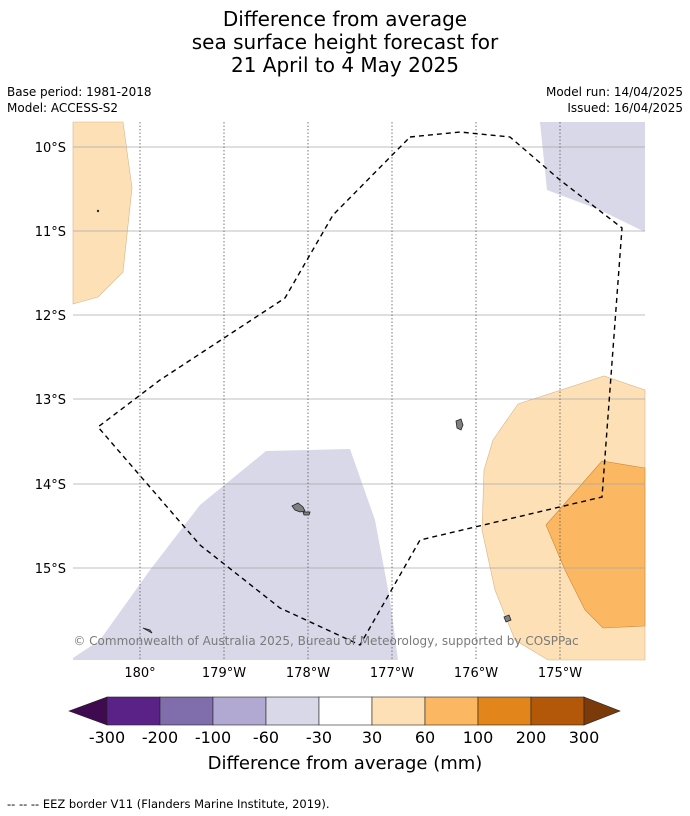 This screenshot has width=690, height=816. Describe the element at coordinates (560, 673) in the screenshot. I see `lon-label-175w: 175°W` at that location.